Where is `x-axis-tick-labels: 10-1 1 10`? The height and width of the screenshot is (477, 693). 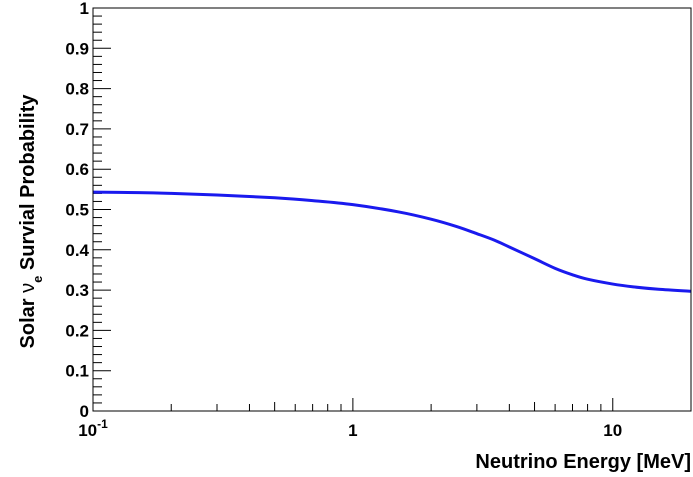 x-axis-tick-labels: 10-1 1 10 is located at coordinates (350, 428).